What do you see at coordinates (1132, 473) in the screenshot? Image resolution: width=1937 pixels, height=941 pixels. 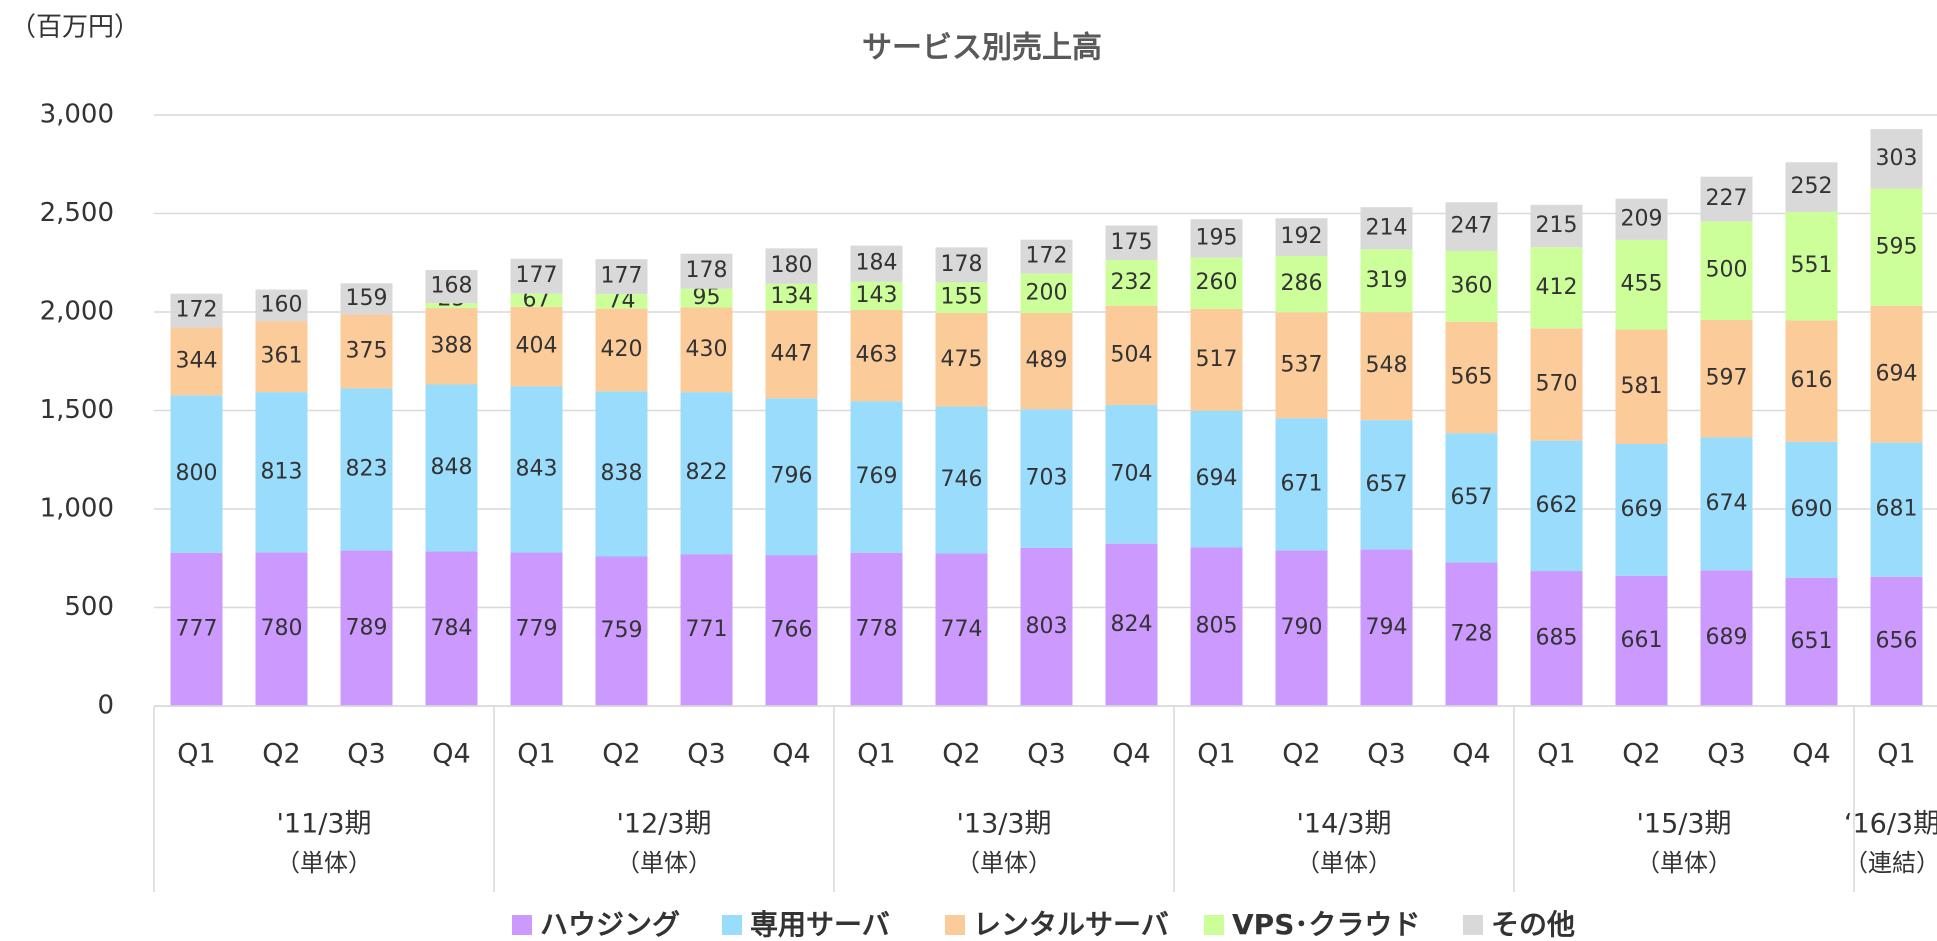 I see `data-label: 704` at bounding box center [1132, 473].